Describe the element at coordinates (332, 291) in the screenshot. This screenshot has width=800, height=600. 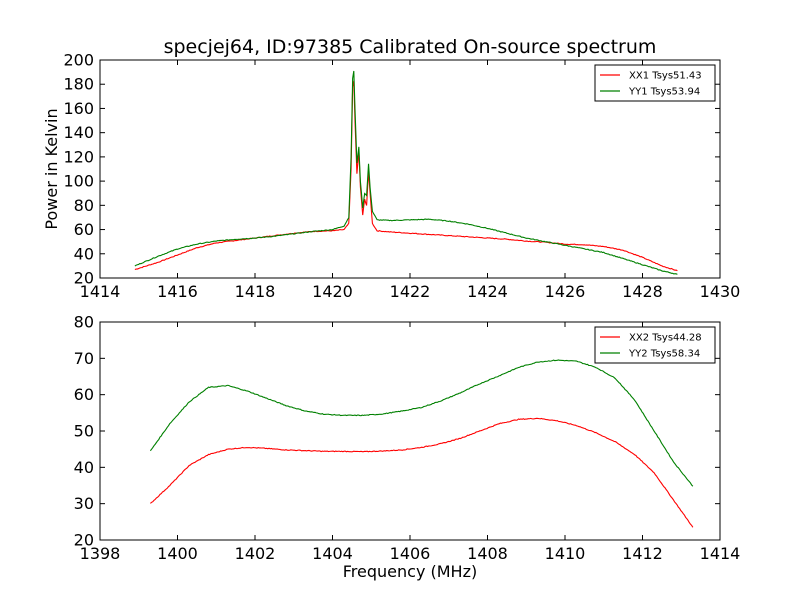
I see `x-tick-label: 1420` at that location.